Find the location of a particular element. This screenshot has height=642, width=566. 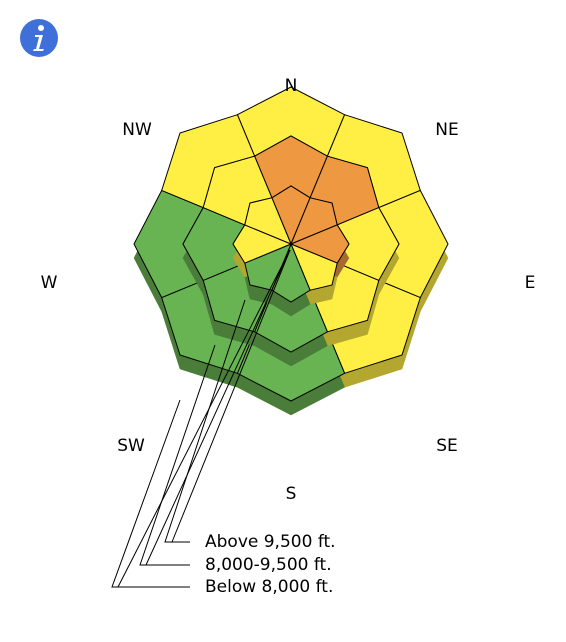

band-label: Above 9,500 ft. is located at coordinates (270, 542).